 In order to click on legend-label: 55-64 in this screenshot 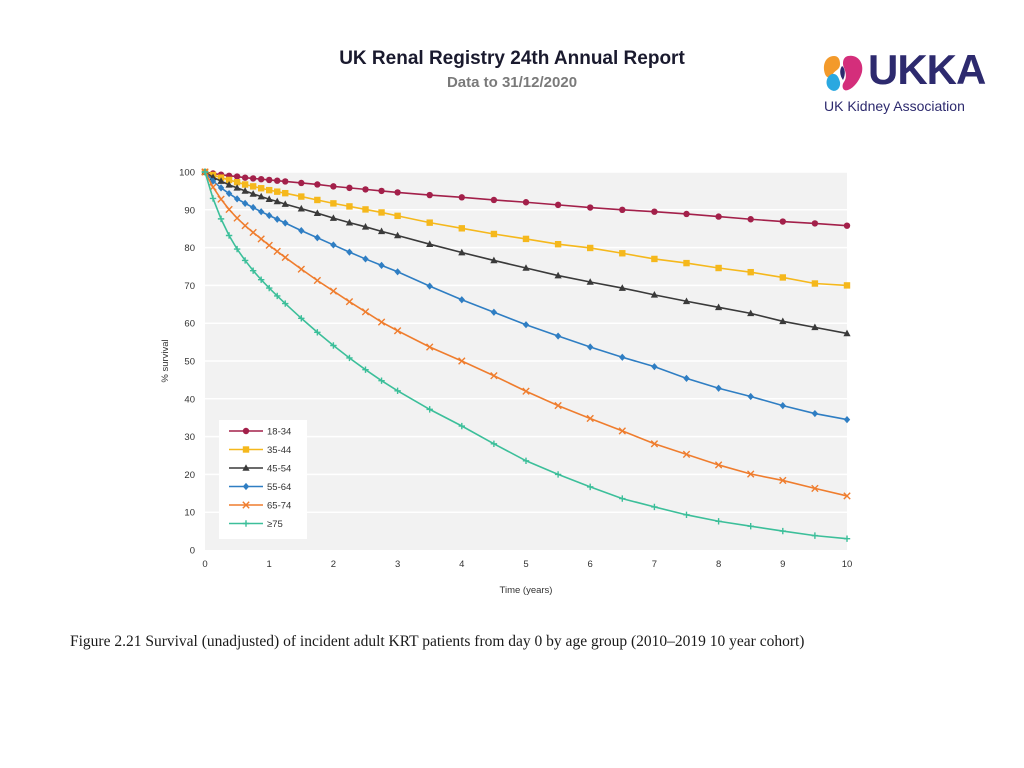, I will do `click(279, 487)`.